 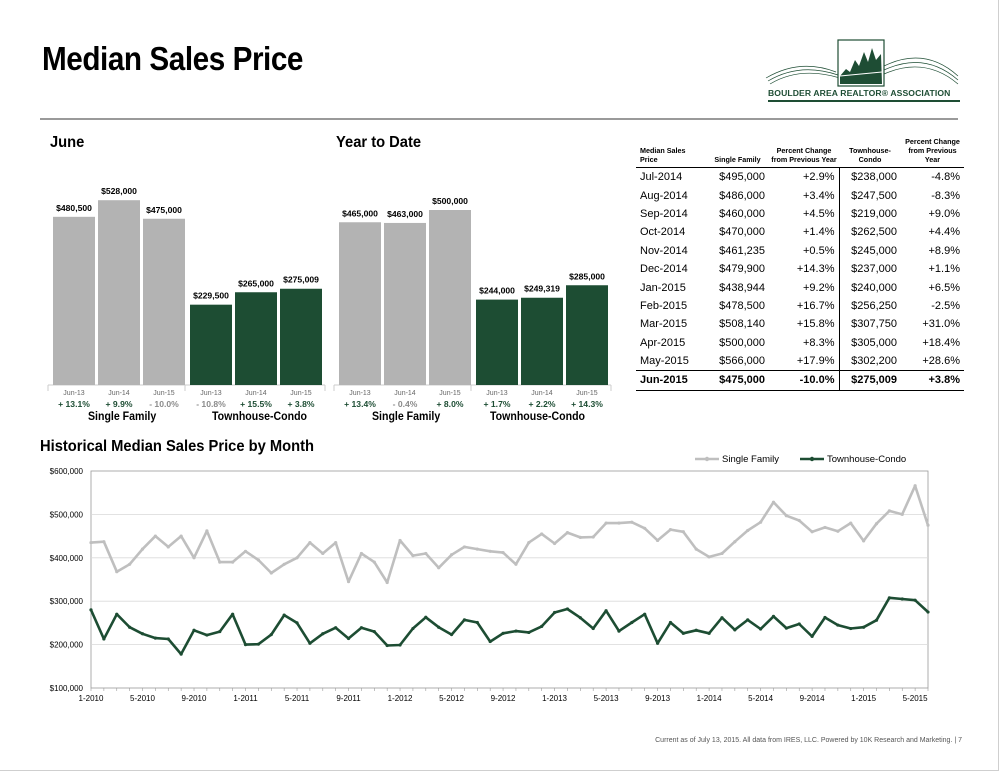 What do you see at coordinates (932, 380) in the screenshot?
I see `cell-townhouse-change: +3.8%` at bounding box center [932, 380].